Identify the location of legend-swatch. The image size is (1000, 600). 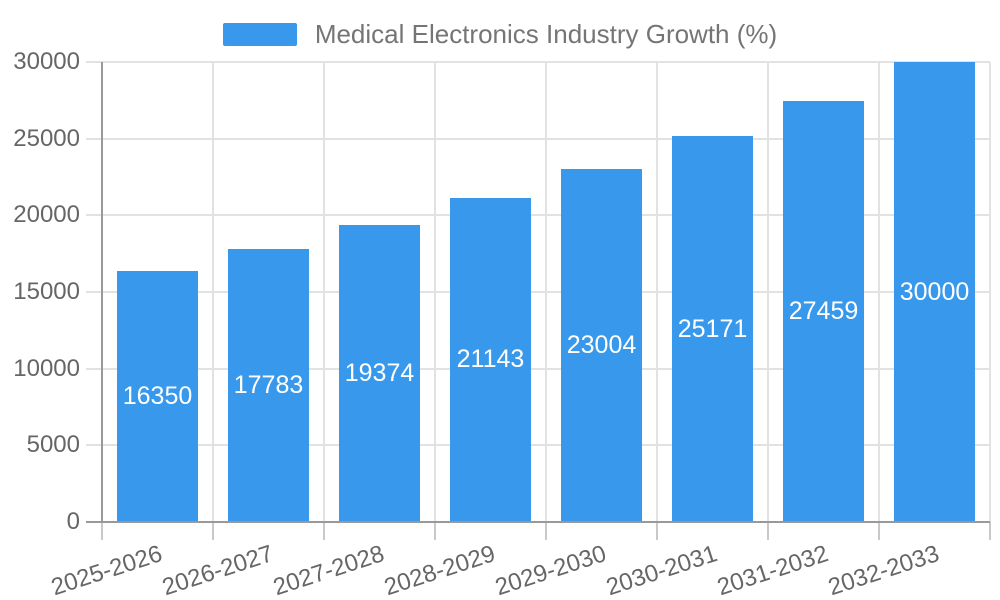
(259, 34).